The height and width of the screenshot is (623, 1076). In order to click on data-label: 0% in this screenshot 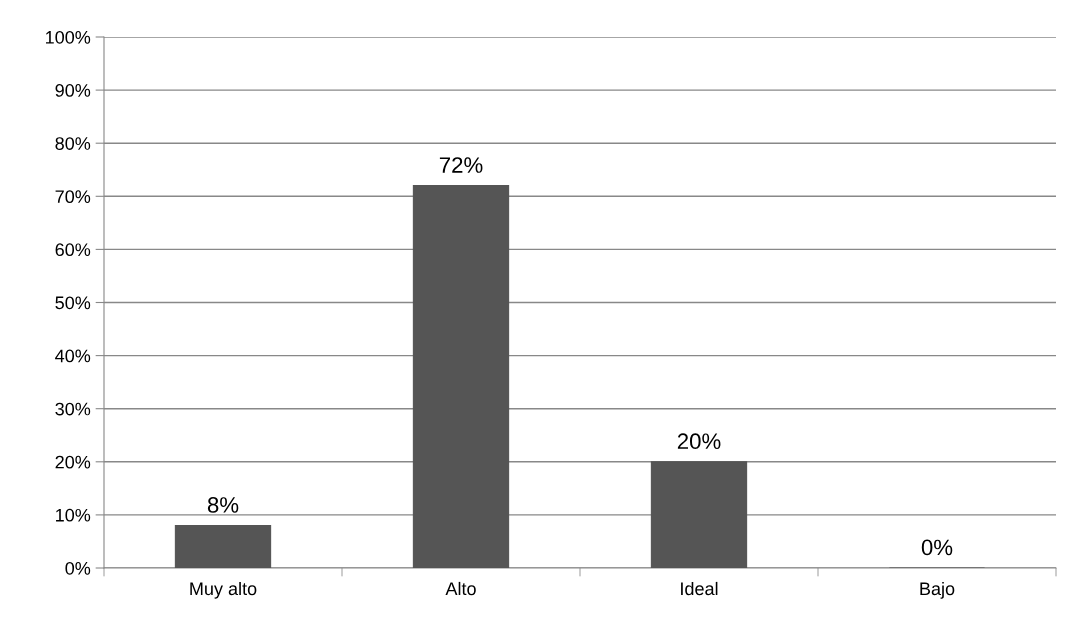, I will do `click(937, 547)`.